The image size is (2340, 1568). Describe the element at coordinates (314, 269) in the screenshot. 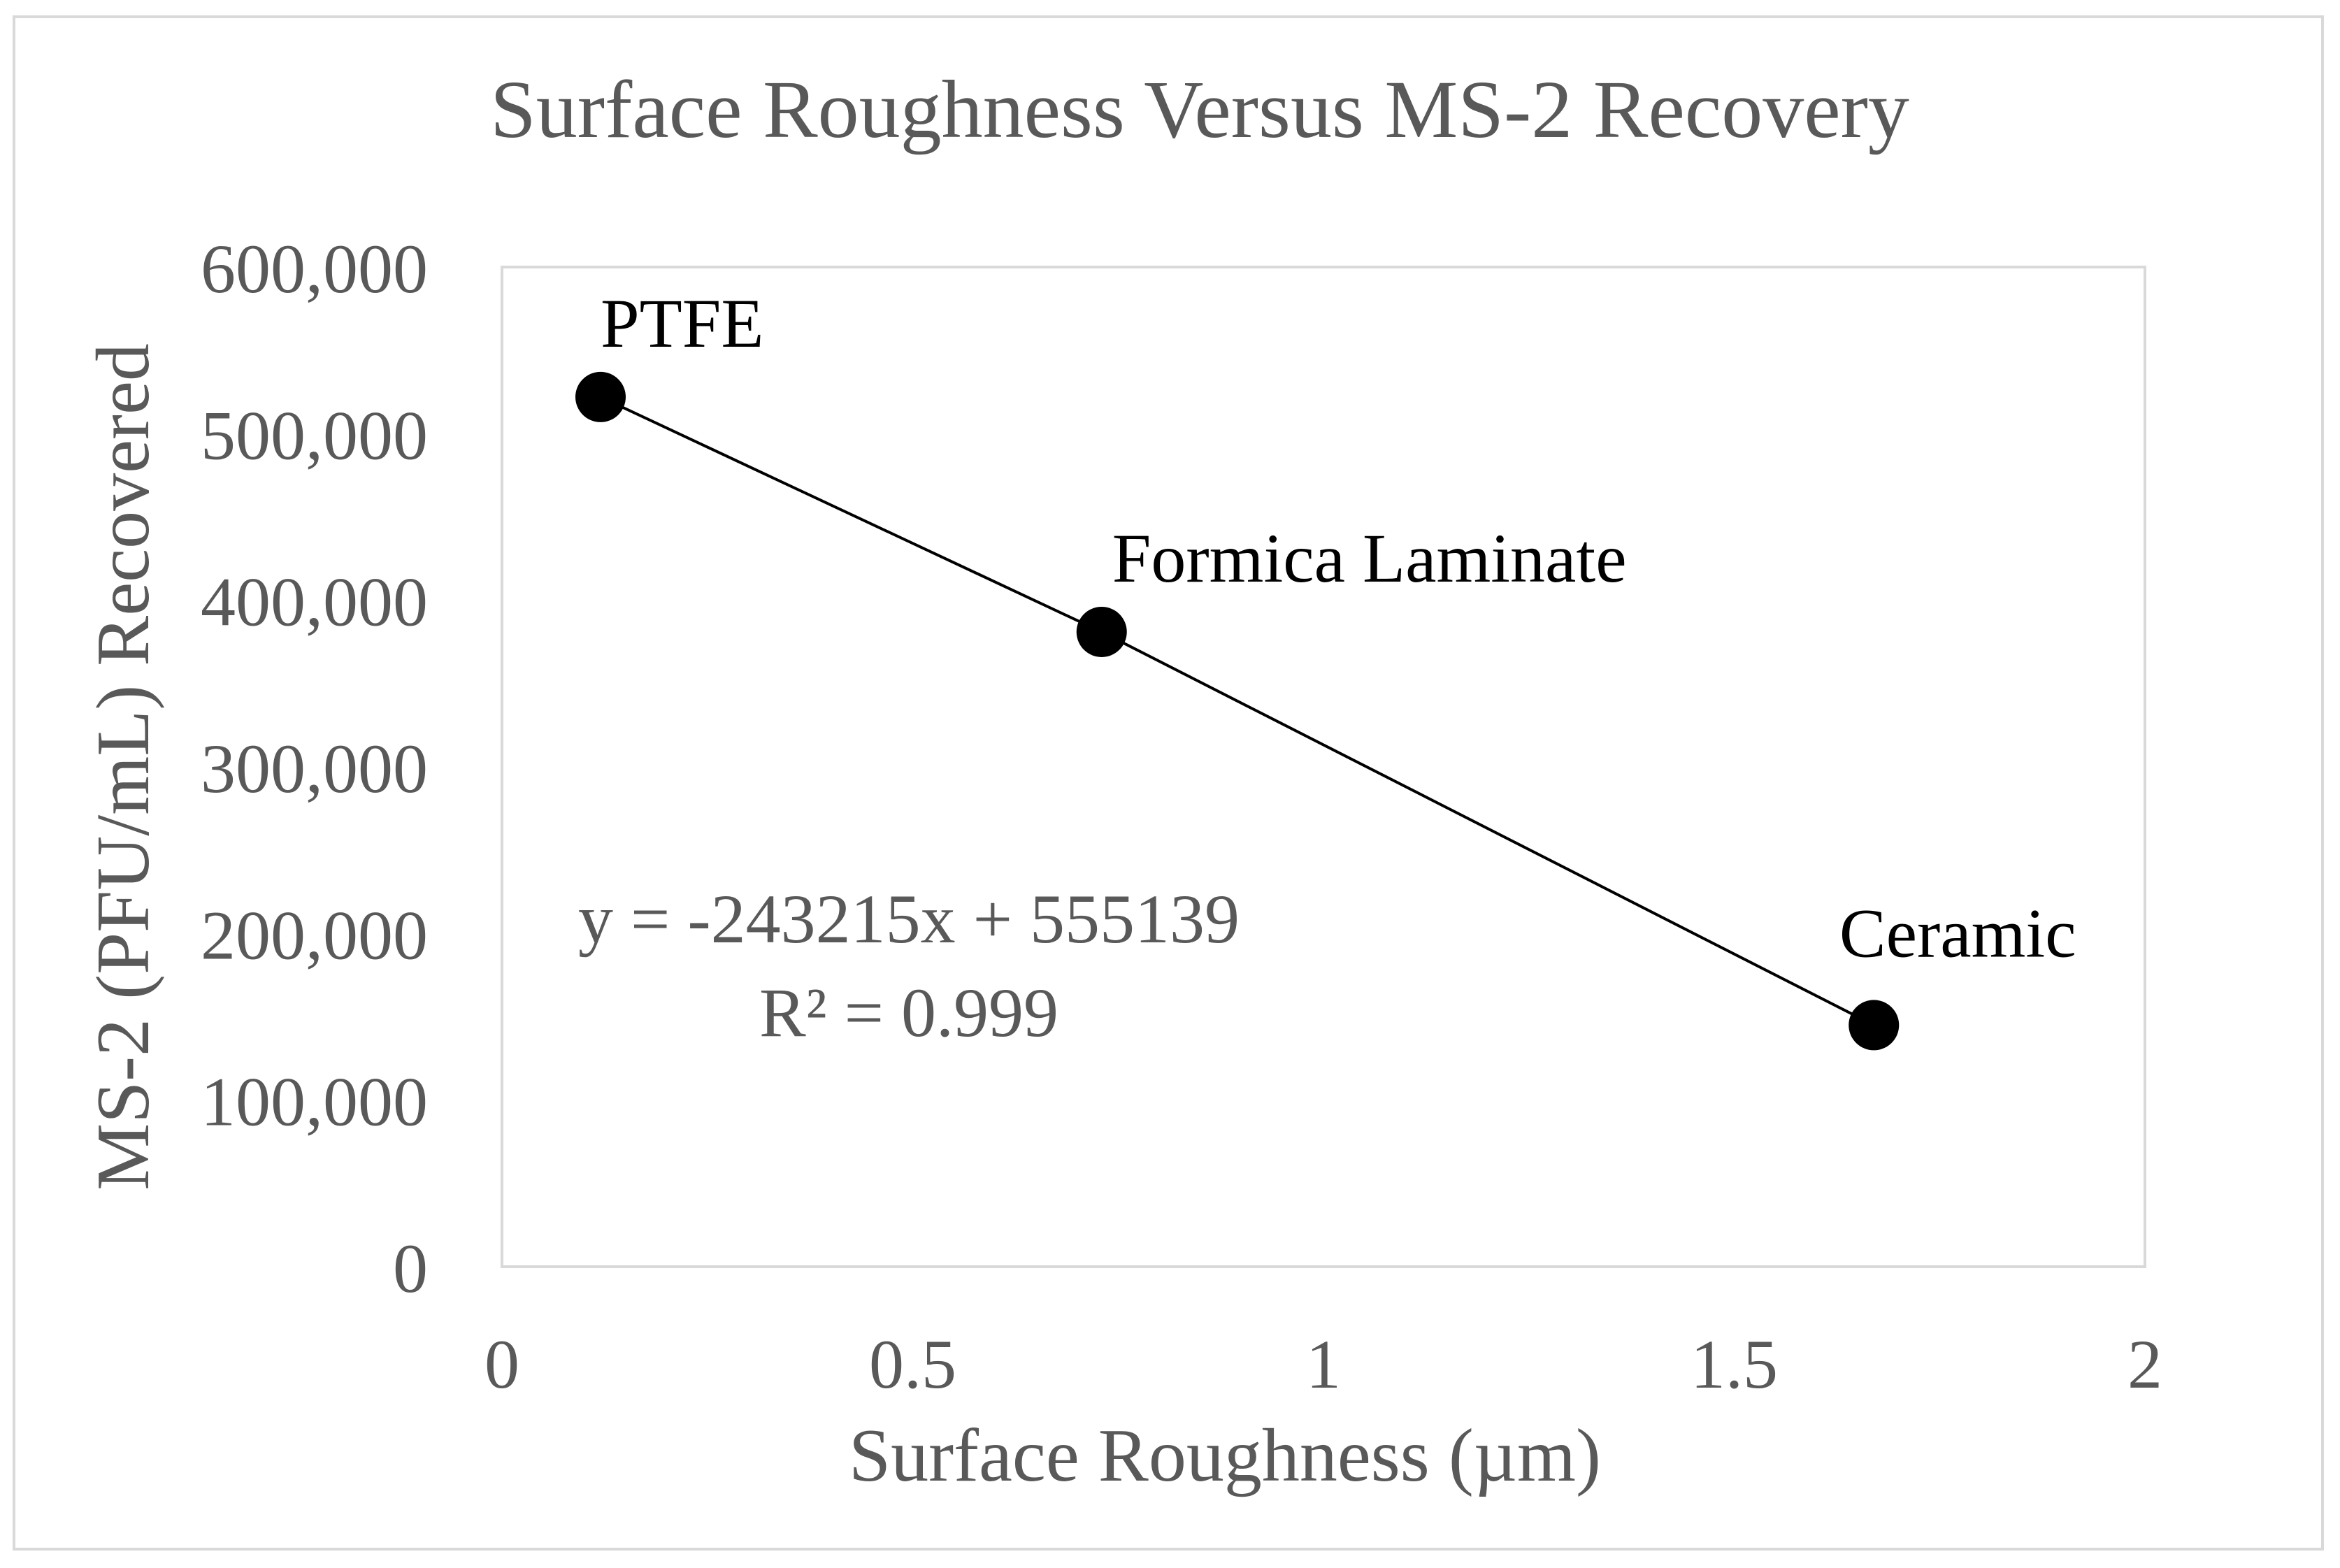

I see `y-tick-label: 600,000` at that location.